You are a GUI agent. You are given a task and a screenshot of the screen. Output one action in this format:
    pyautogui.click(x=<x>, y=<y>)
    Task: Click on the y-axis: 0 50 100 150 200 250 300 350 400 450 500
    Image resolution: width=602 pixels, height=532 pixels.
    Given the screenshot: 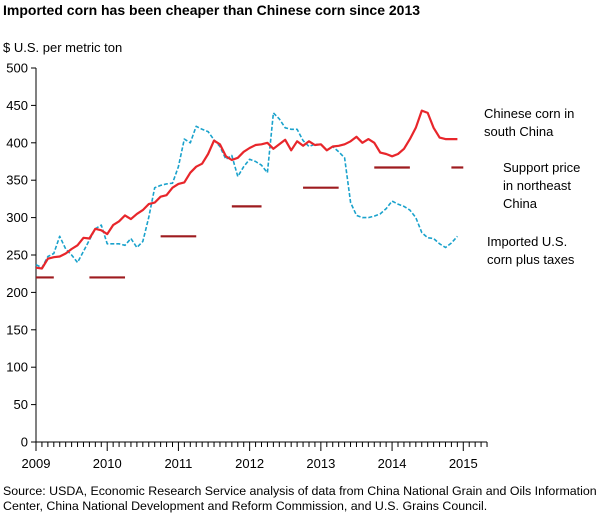 What is the action you would take?
    pyautogui.click(x=21, y=255)
    